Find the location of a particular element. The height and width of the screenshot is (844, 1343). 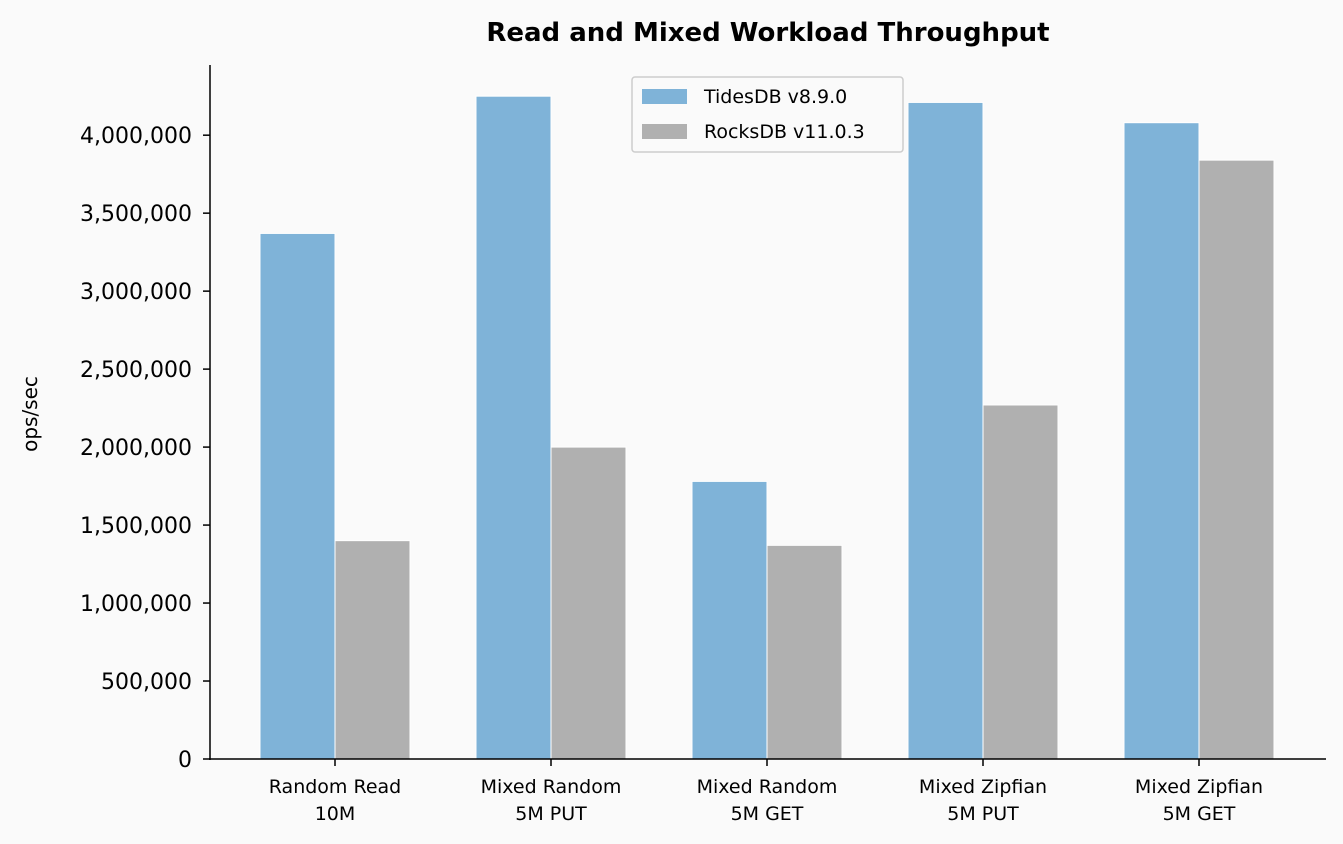

legend-swatch-rocksdb is located at coordinates (664, 131).